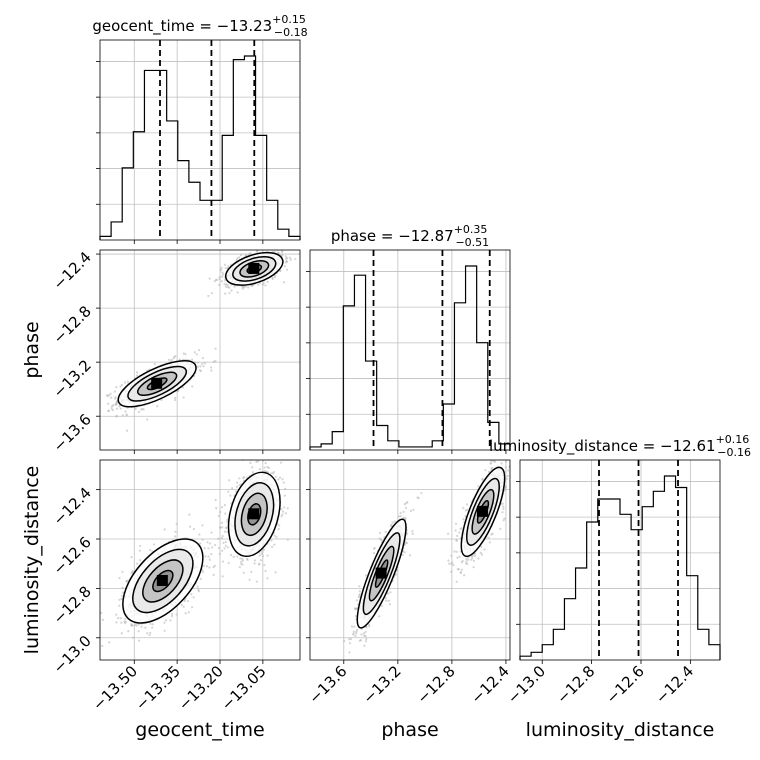  I want to click on panel-border, so click(200, 560).